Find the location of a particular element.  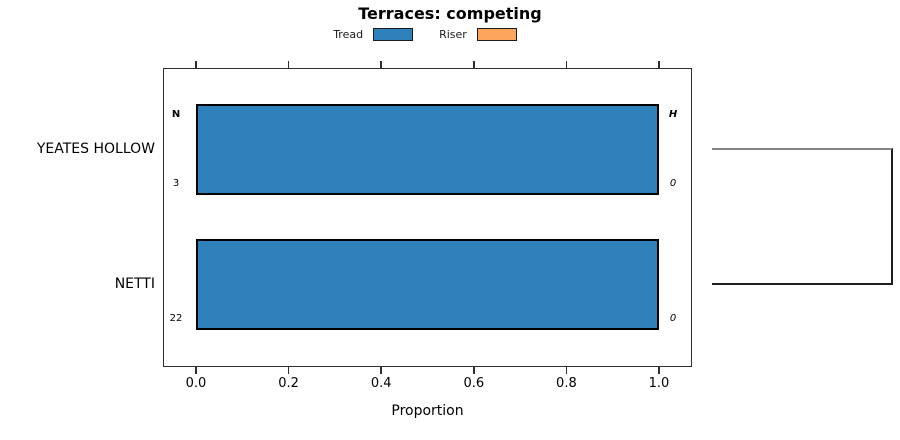

riser-color-swatch is located at coordinates (496, 34).